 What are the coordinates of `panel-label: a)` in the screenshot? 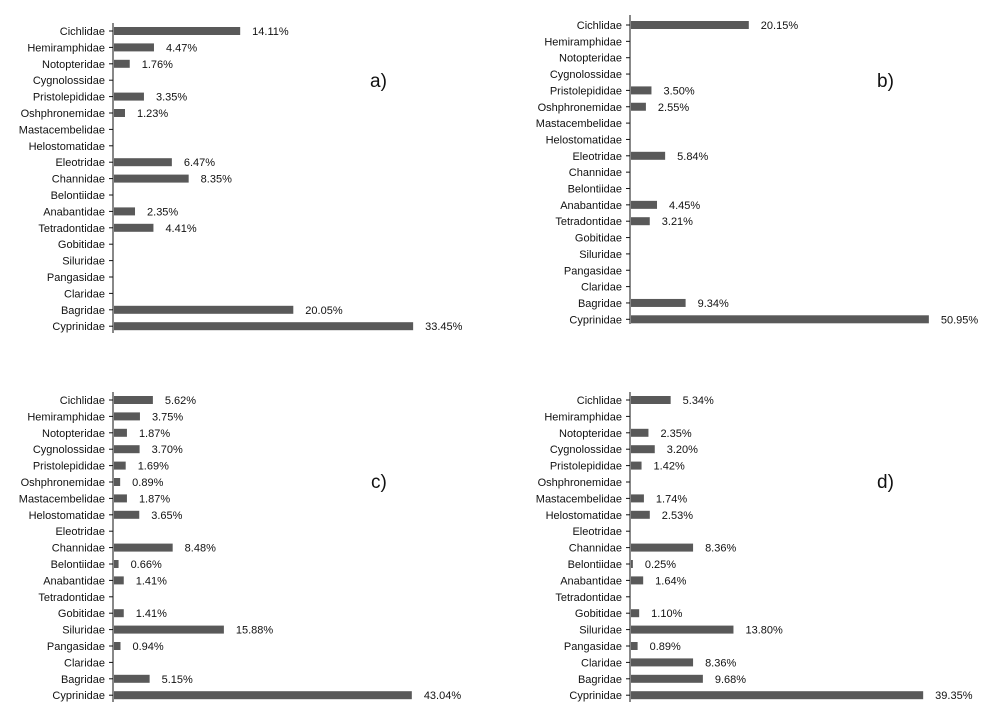 It's located at (378, 81).